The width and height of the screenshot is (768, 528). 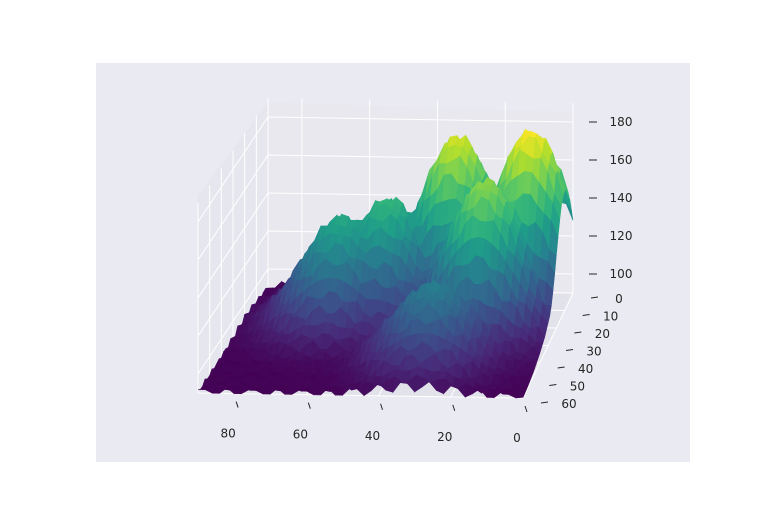 I want to click on y-tick-label: 40, so click(x=585, y=369).